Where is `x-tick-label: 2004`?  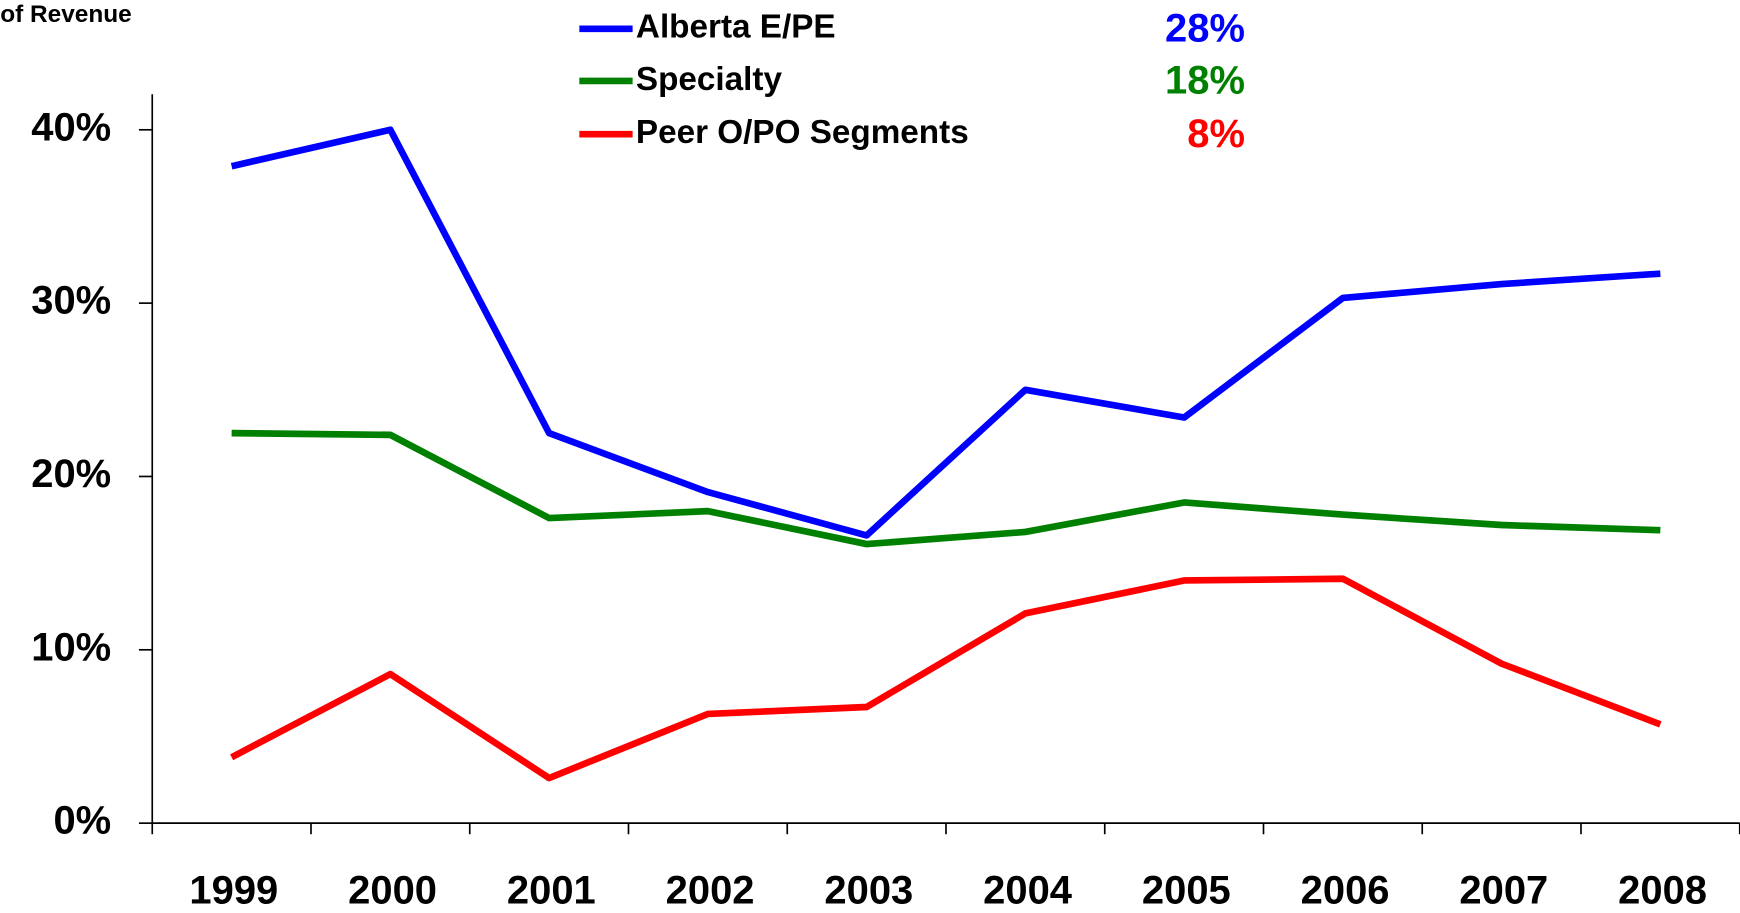 x-tick-label: 2004 is located at coordinates (1027, 891).